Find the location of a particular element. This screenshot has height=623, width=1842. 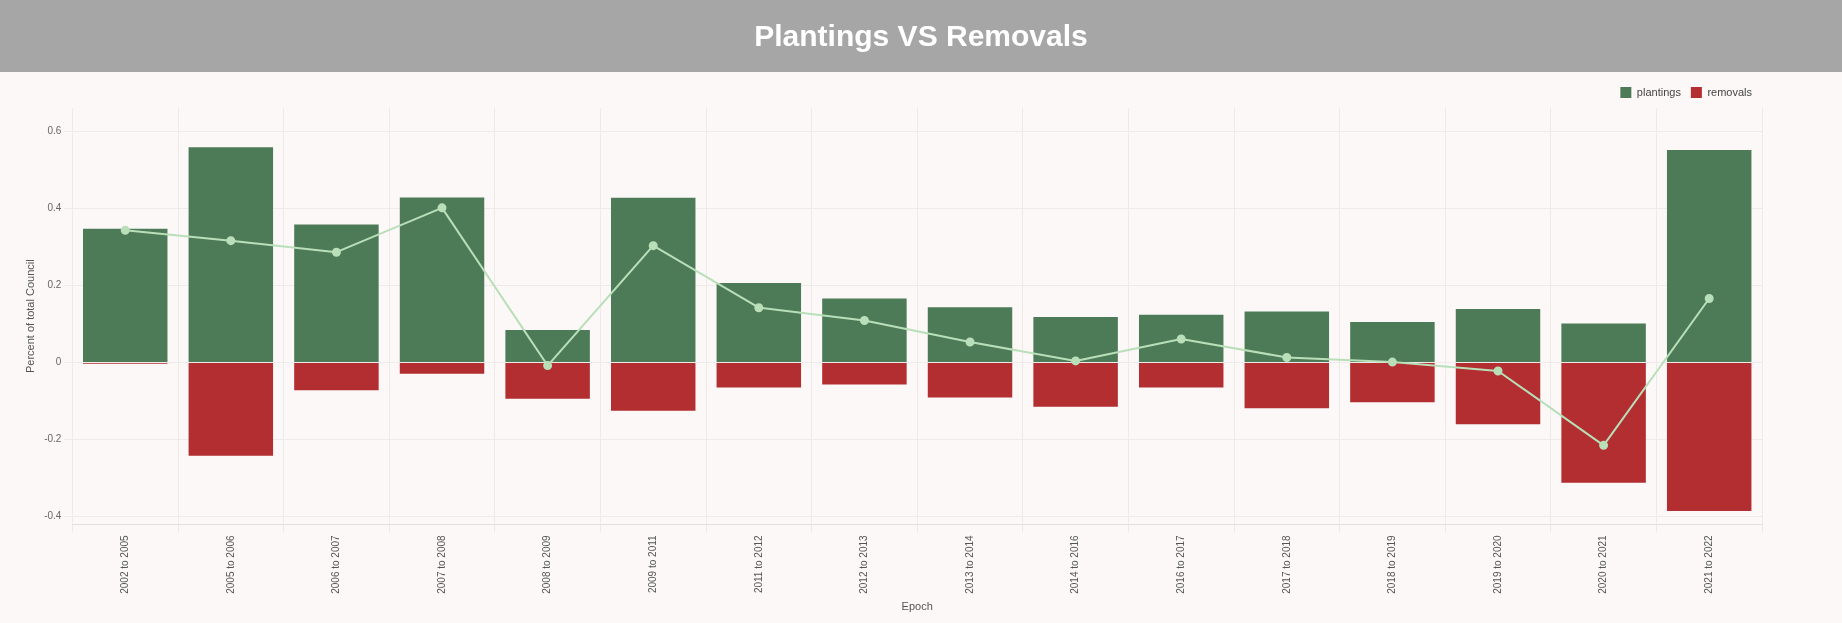

x-tick-label: 2008 to 2009 is located at coordinates (547, 564).